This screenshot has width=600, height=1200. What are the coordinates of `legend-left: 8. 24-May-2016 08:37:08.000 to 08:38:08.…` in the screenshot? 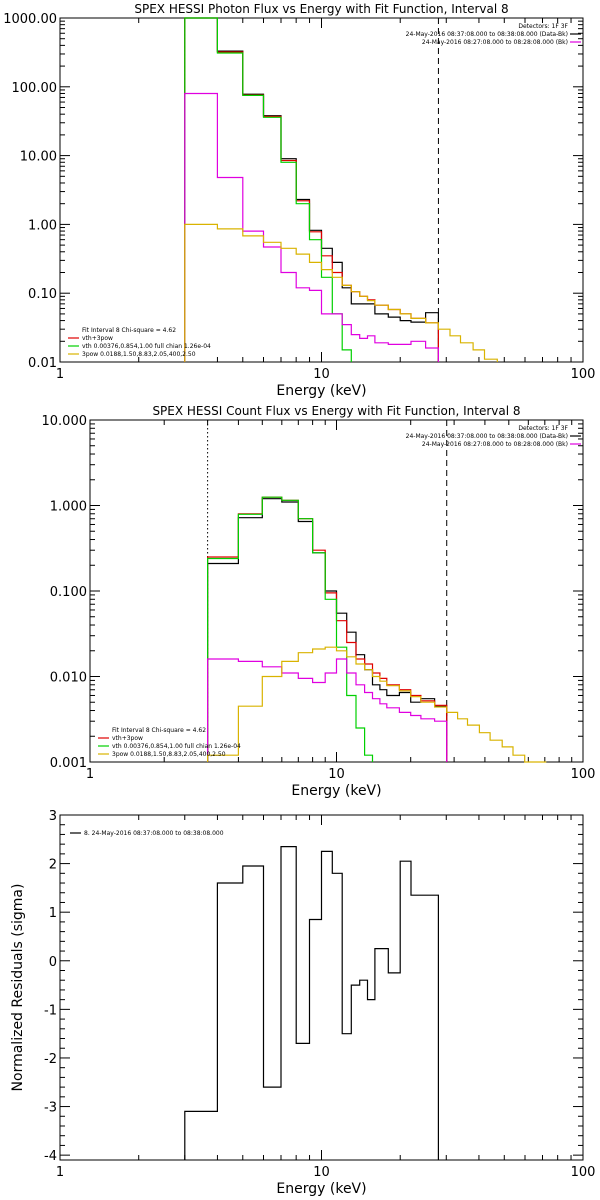 It's located at (147, 833).